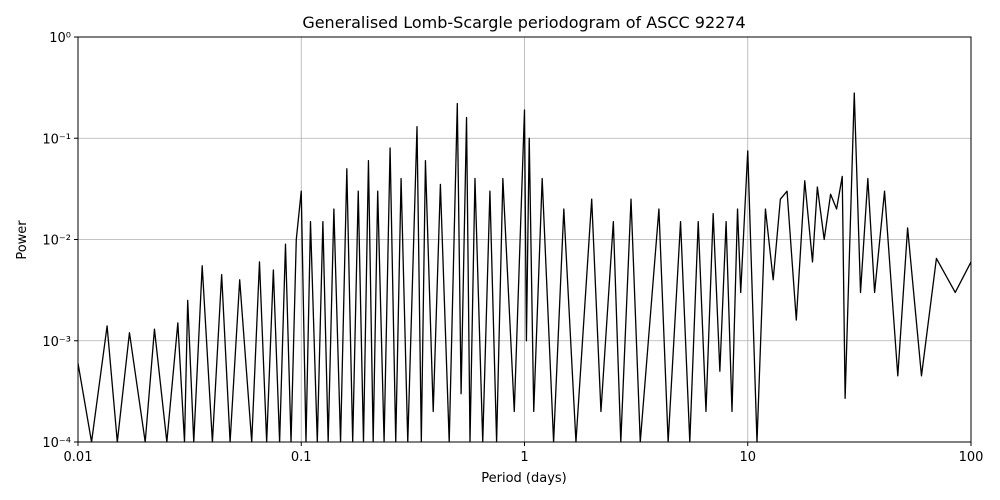  I want to click on x-tick-label: 0.1, so click(301, 457).